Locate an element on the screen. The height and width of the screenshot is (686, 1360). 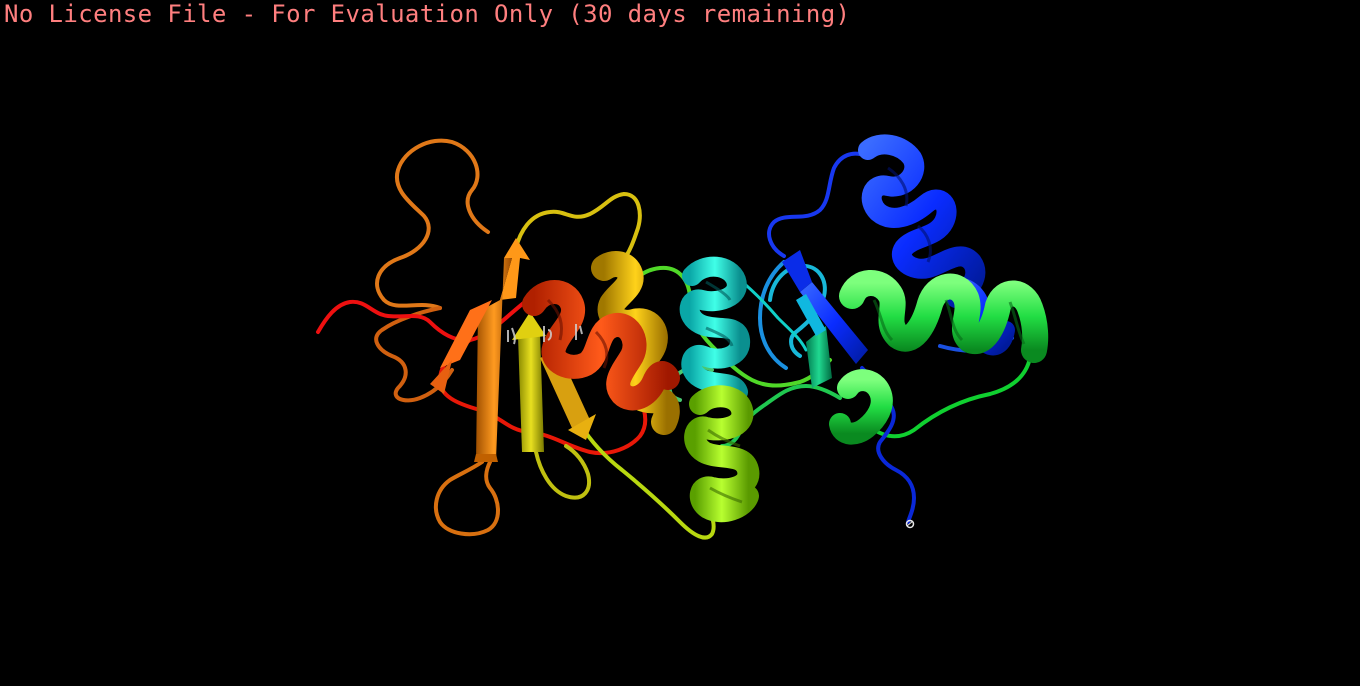
coil-yellow-green is located at coordinates (647, 481).